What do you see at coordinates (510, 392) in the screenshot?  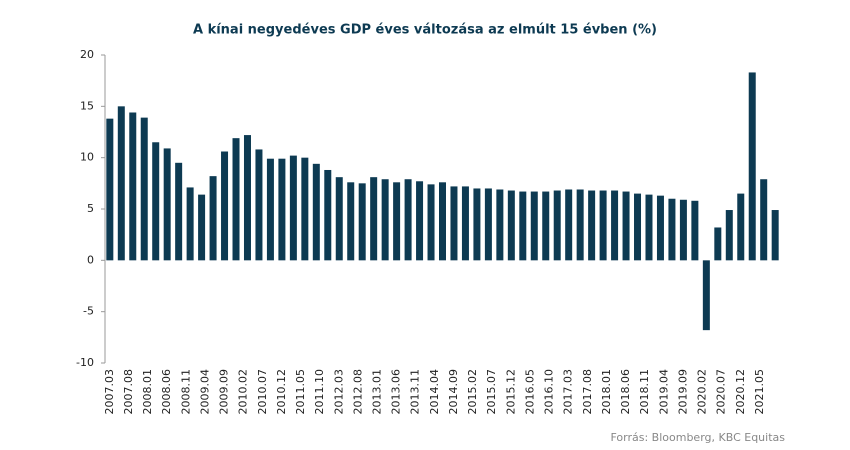 I see `x-tick-label: 2015.12` at bounding box center [510, 392].